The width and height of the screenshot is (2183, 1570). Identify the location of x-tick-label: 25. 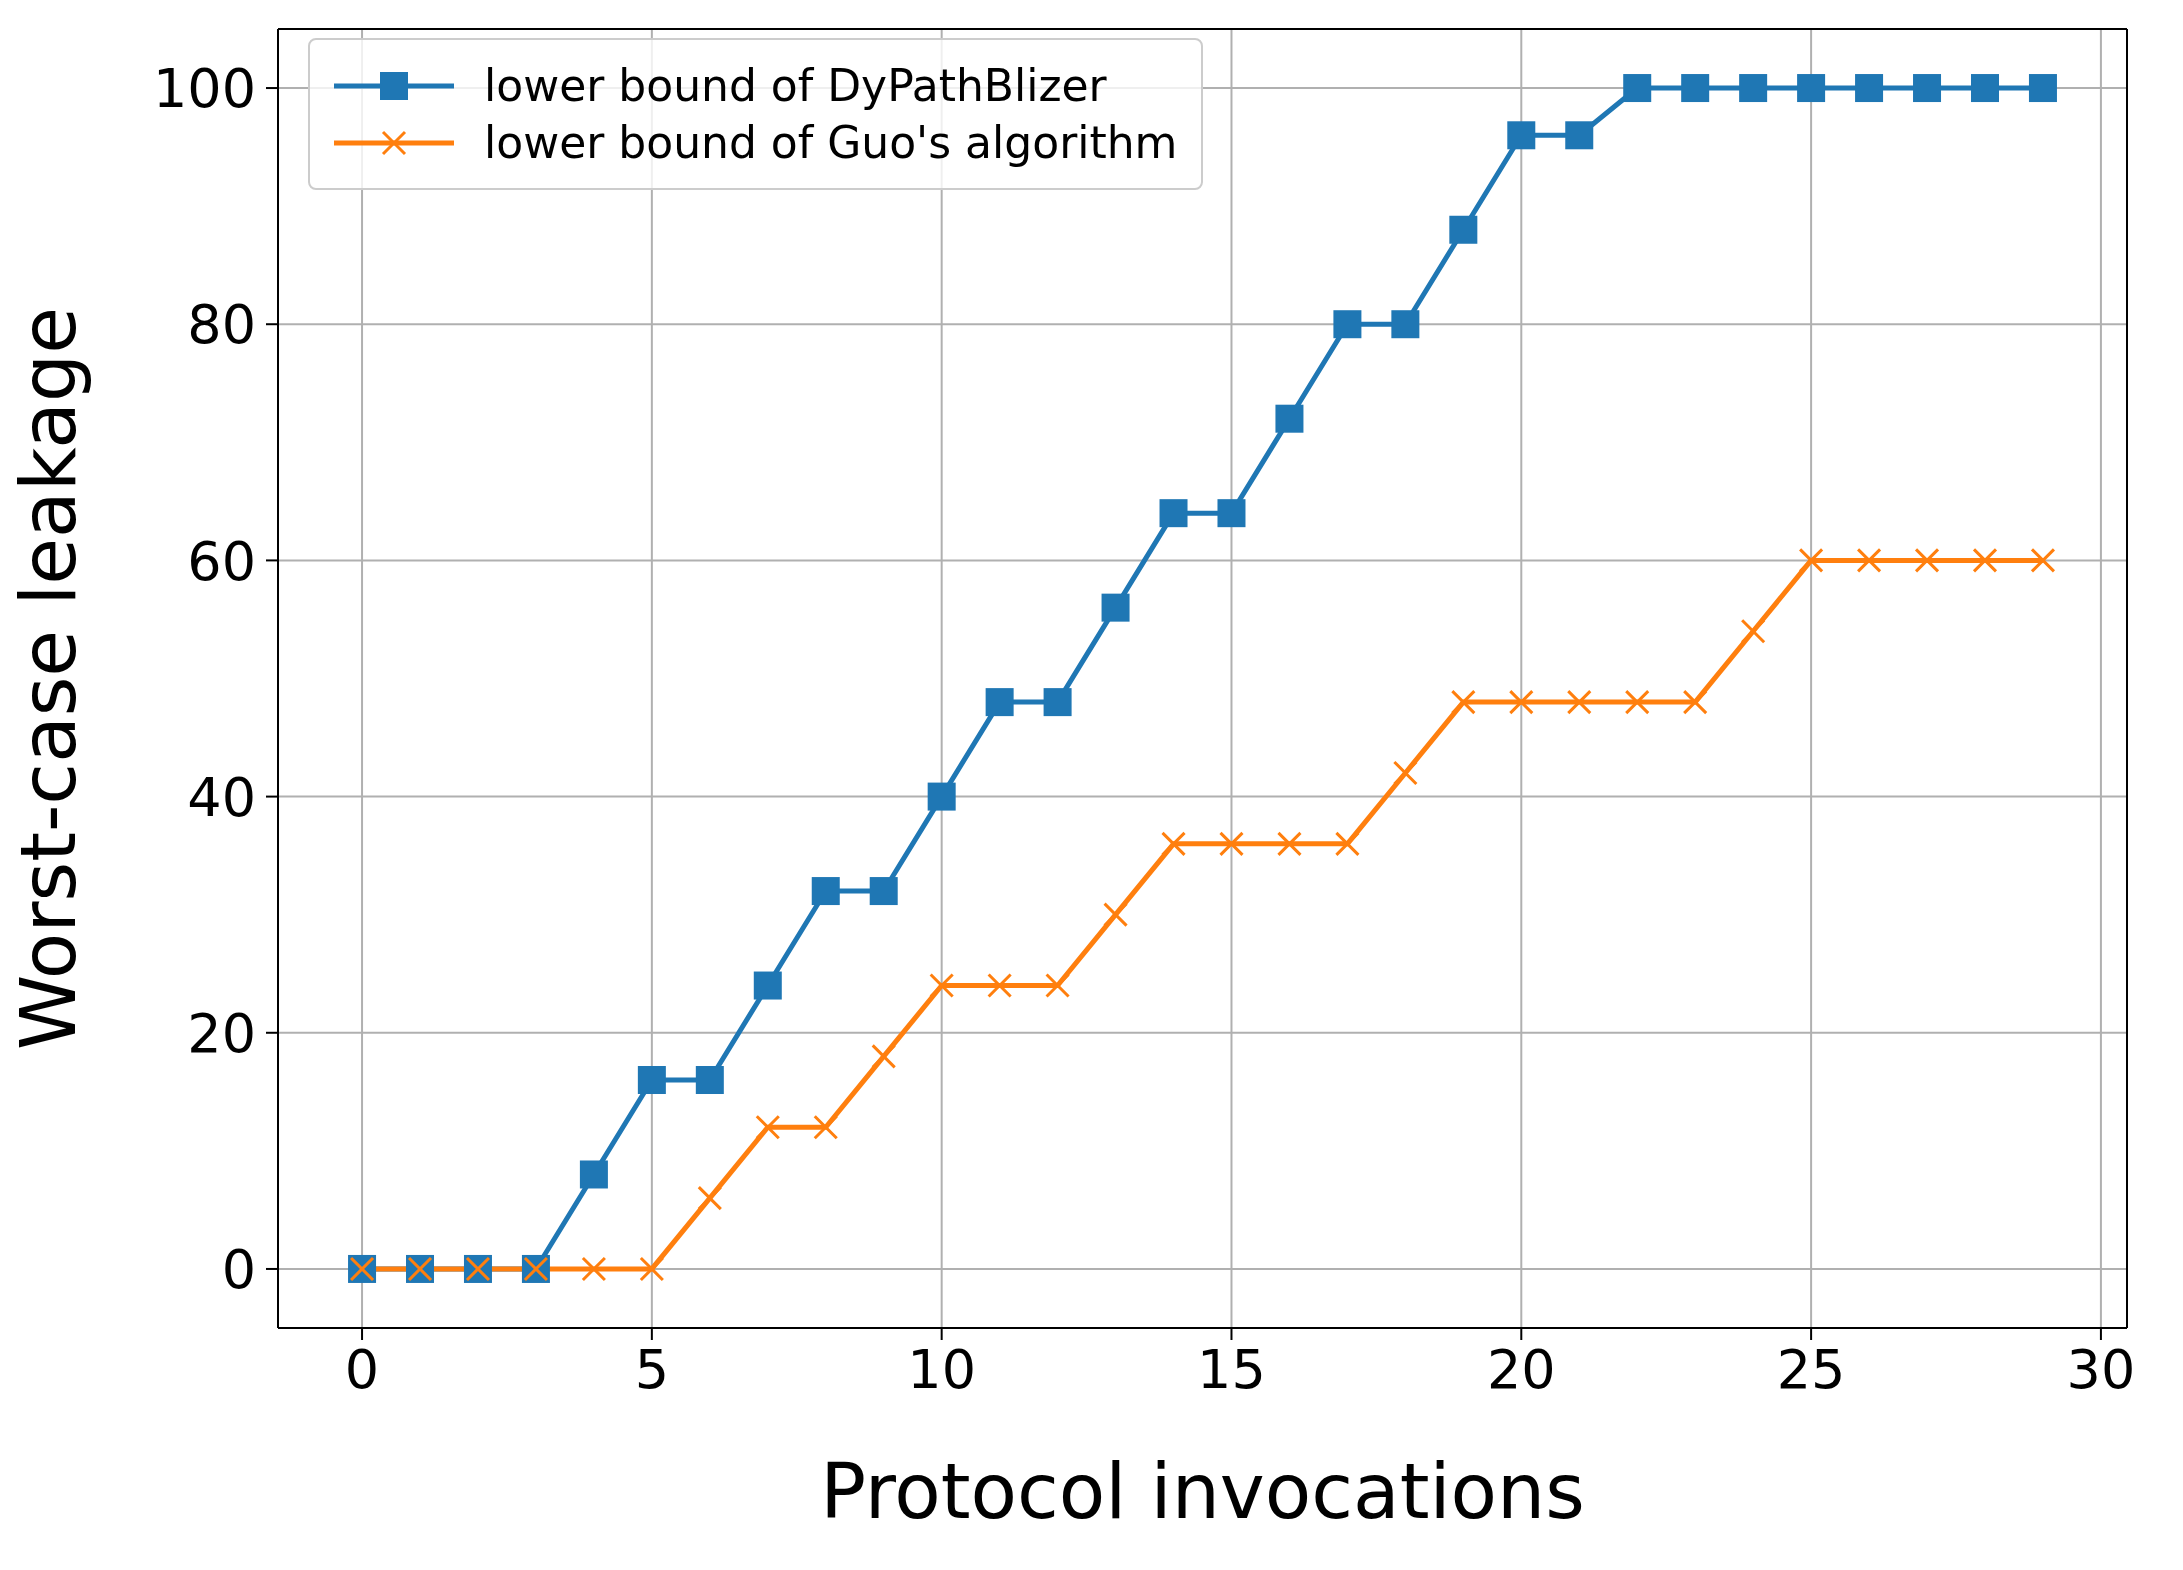
(1811, 1370).